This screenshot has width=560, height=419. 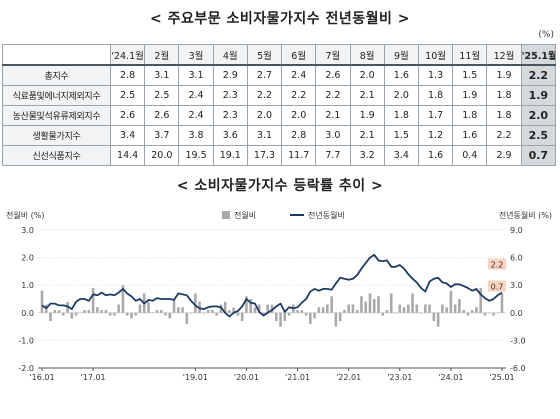 I want to click on right-tick-label: -6.0, so click(x=518, y=368).